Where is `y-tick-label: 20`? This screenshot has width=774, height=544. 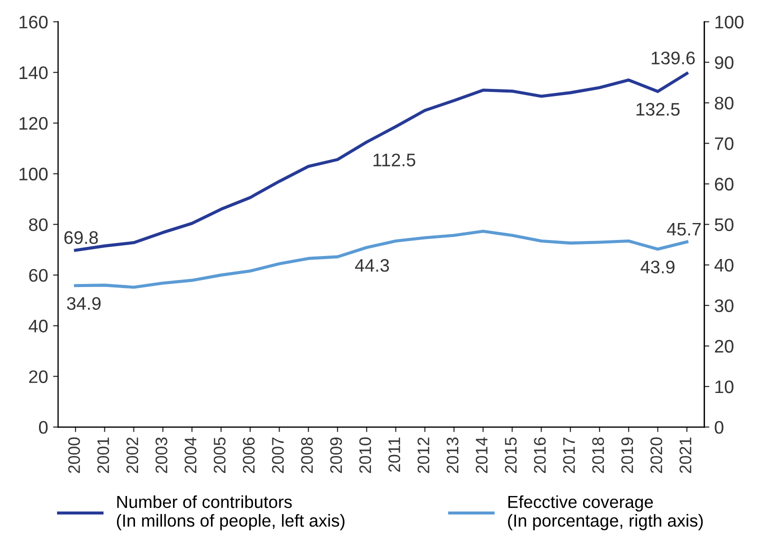 y-tick-label: 20 is located at coordinates (38, 377).